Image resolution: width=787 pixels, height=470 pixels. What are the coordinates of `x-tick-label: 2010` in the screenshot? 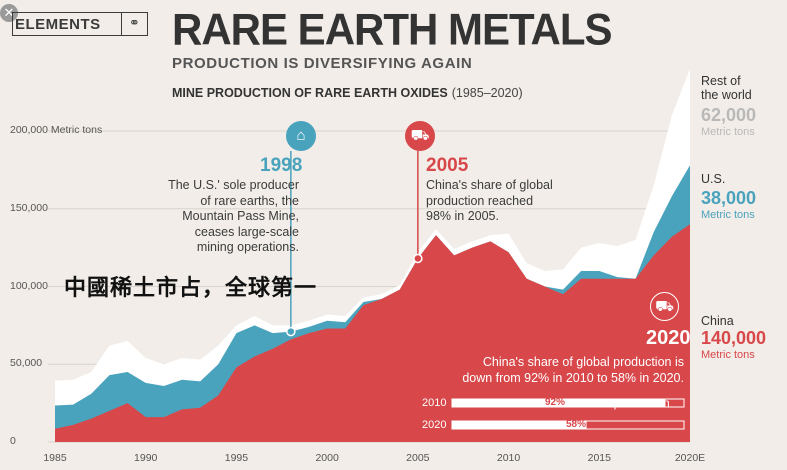 It's located at (508, 458).